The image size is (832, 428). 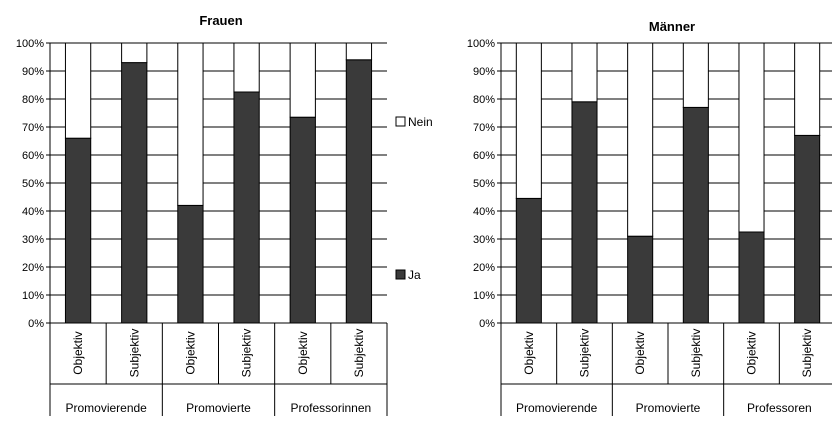 I want to click on chart-title: Männer, so click(x=672, y=26).